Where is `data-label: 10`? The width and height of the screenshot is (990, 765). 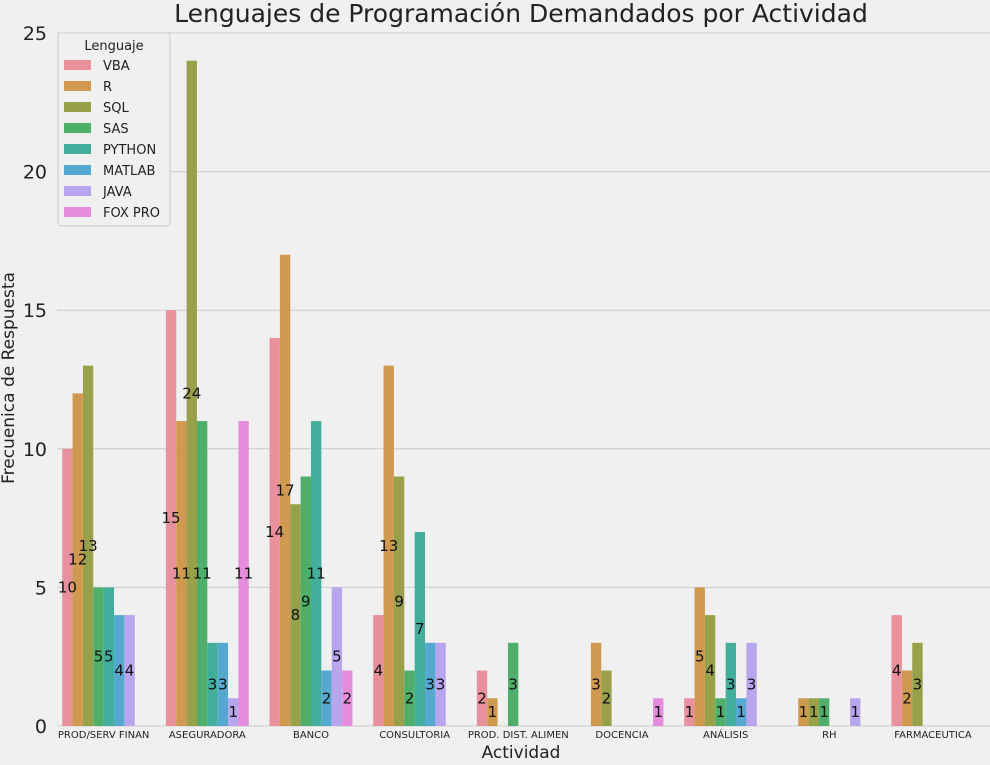
data-label: 10 is located at coordinates (67, 587).